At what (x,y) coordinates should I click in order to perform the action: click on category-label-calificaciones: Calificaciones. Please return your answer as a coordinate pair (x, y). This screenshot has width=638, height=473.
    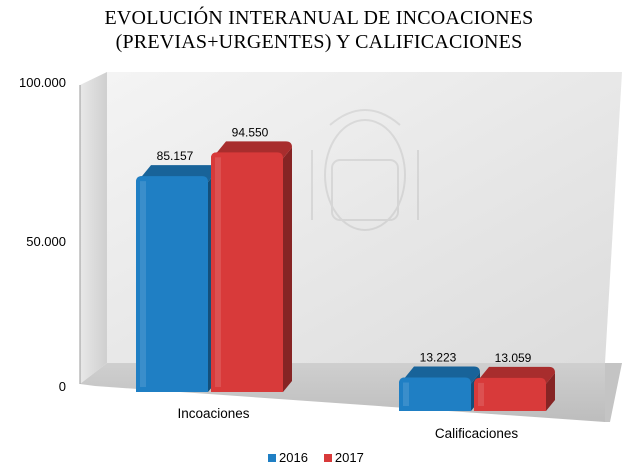
    Looking at the image, I should click on (477, 433).